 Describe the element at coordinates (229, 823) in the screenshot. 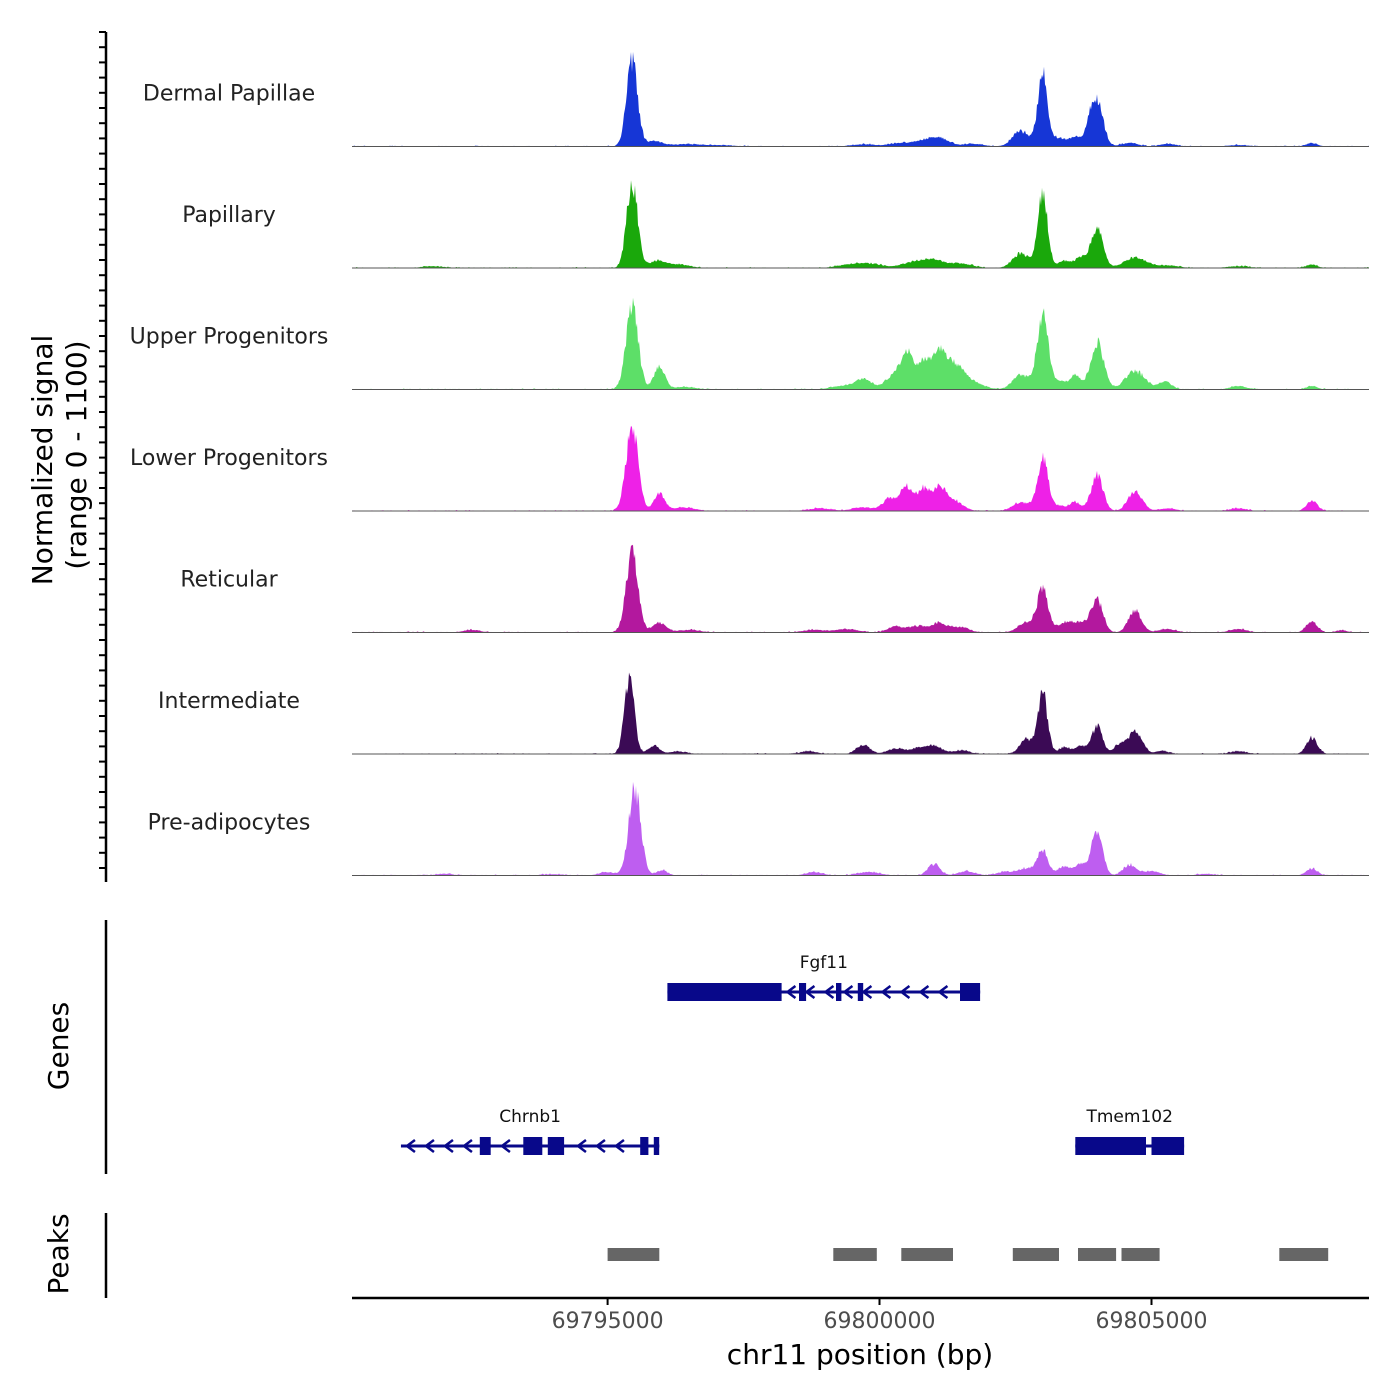

I see `track-label: Pre-adipocytes` at that location.